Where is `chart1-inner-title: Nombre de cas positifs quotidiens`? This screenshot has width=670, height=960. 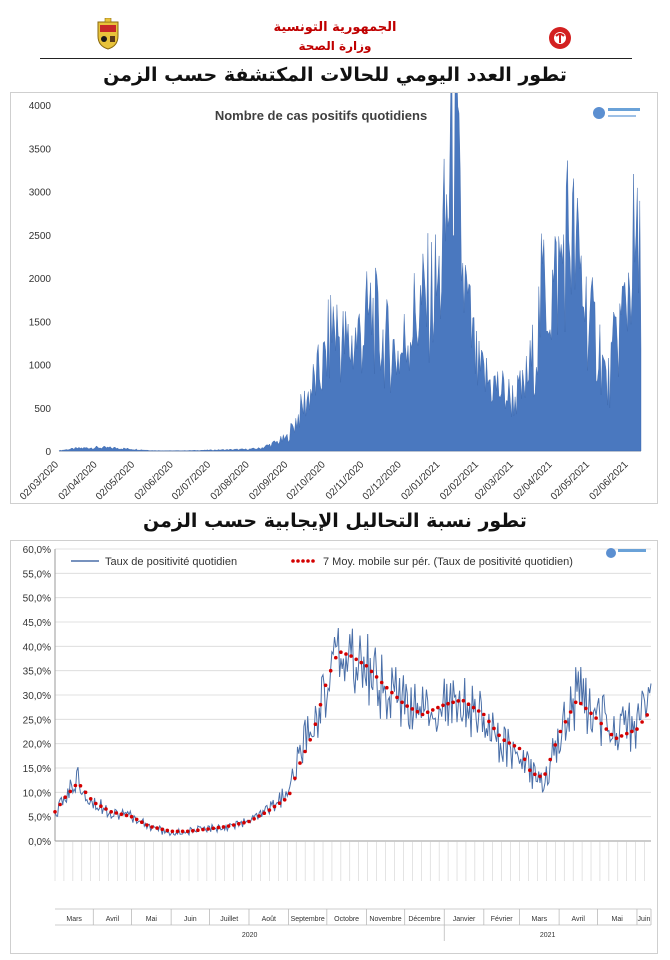 chart1-inner-title: Nombre de cas positifs quotidiens is located at coordinates (321, 115).